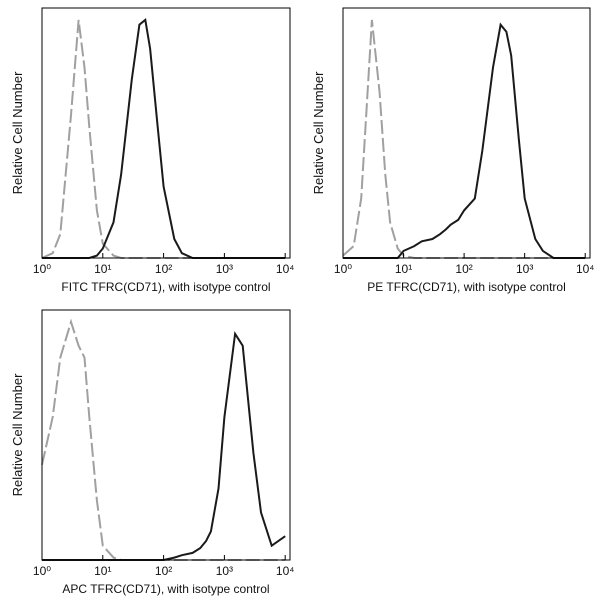 This screenshot has height=605, width=600. What do you see at coordinates (466, 287) in the screenshot?
I see `x-axis-label: PE TFRC(CD71), with isotype control` at bounding box center [466, 287].